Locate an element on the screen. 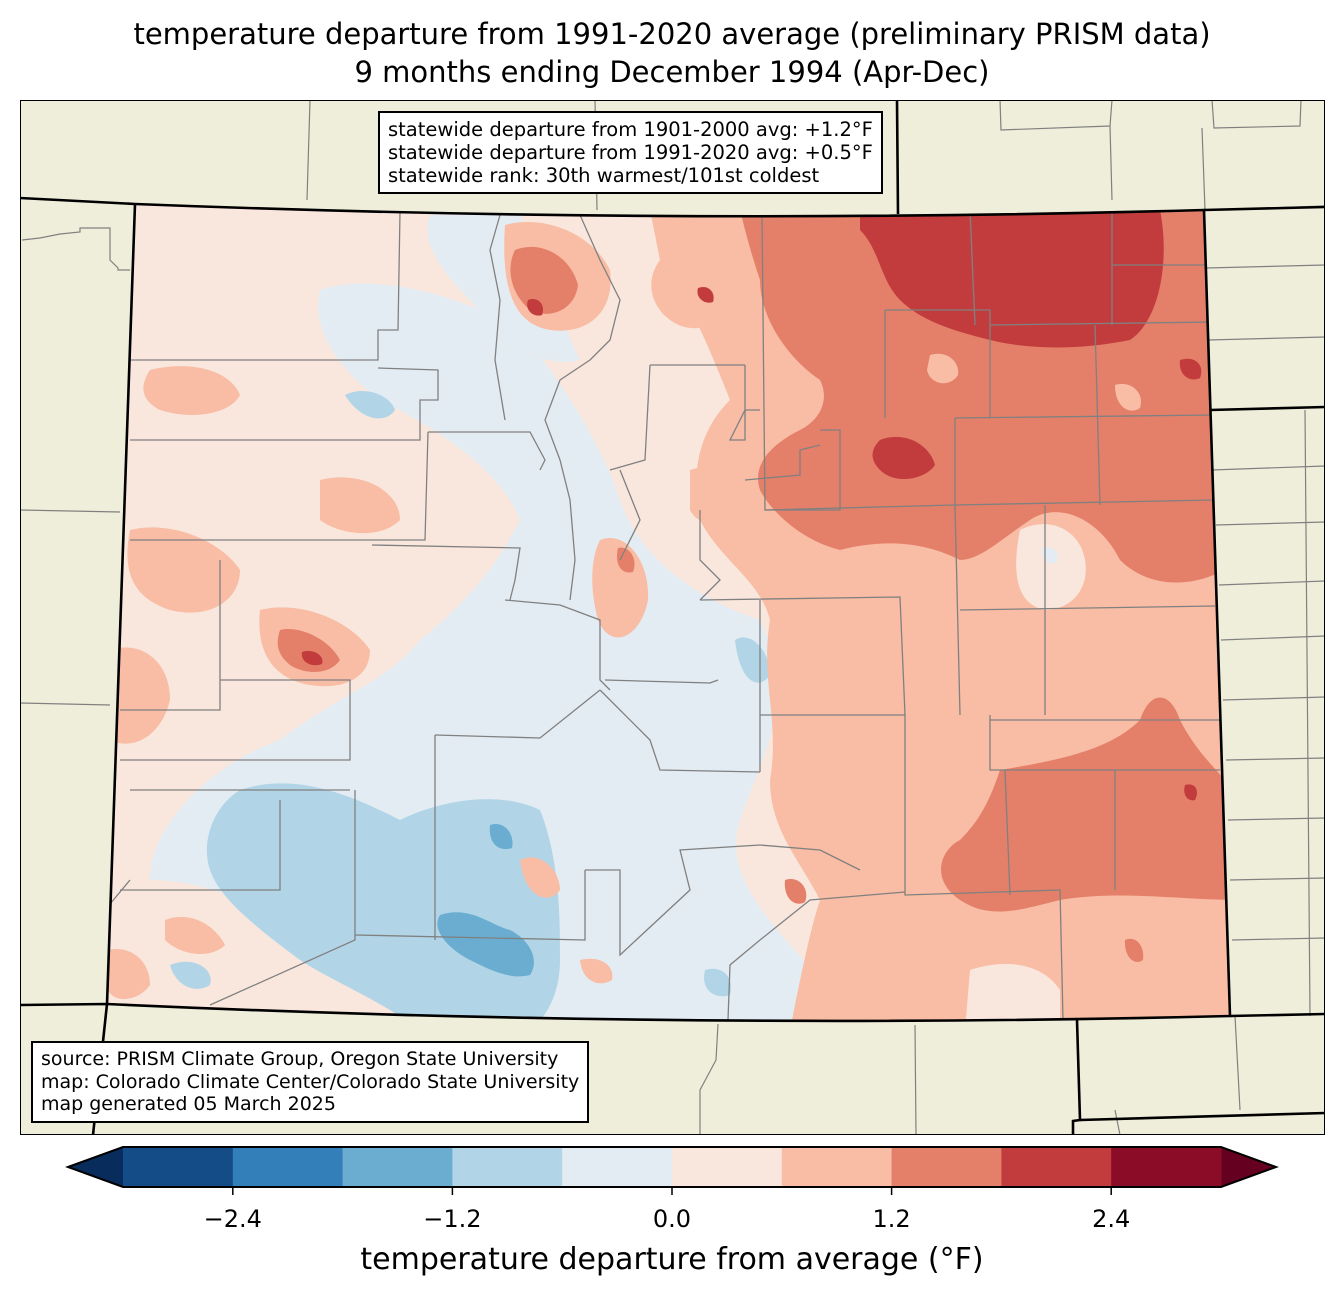 Image resolution: width=1344 pixels, height=1300 pixels. field-hot-mid is located at coordinates (903, 458).